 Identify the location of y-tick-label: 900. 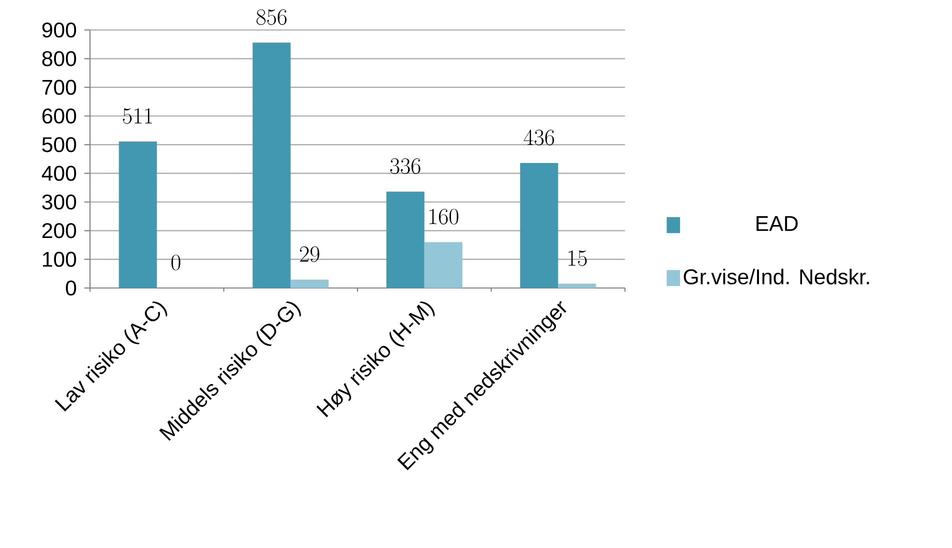
(59, 30).